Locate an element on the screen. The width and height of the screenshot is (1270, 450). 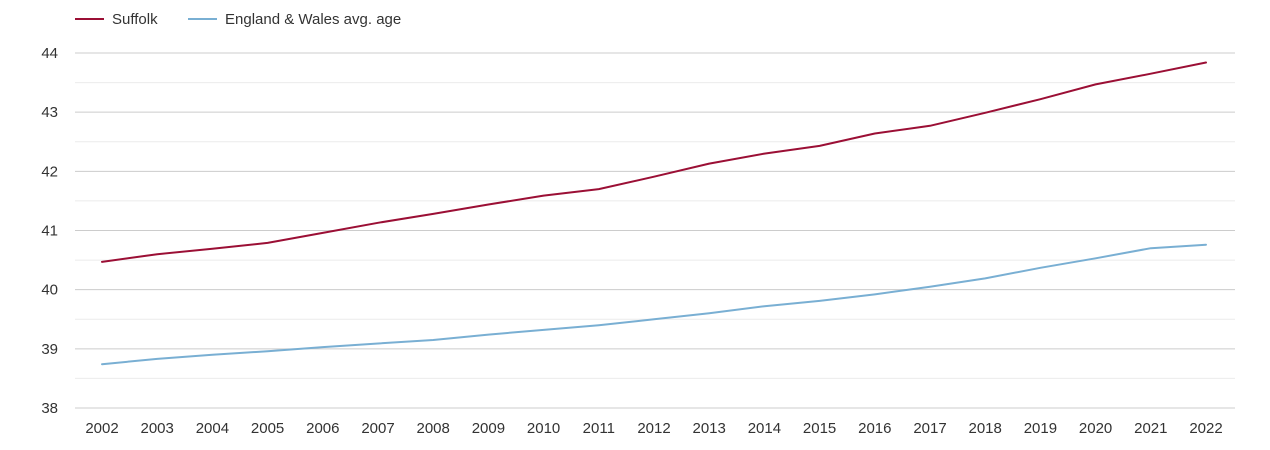
legend: Suffolk England & Wales avg. age is located at coordinates (238, 19).